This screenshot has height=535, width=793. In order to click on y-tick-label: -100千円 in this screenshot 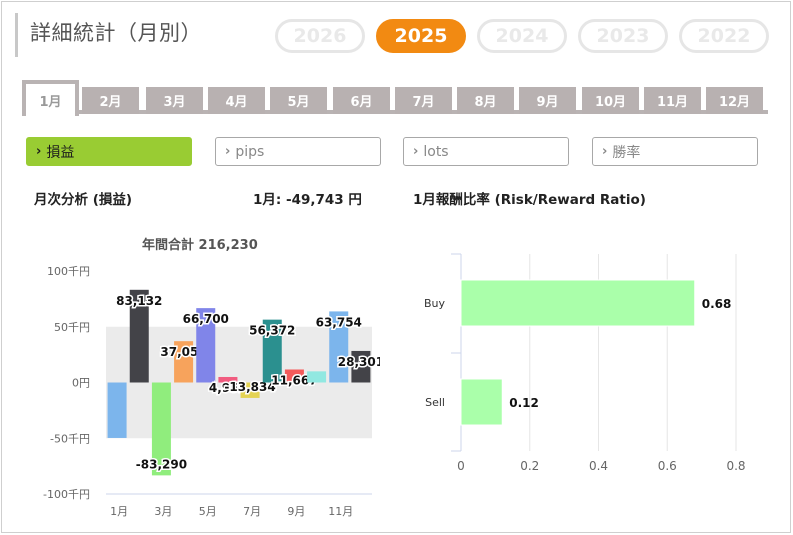, I will do `click(66, 494)`.